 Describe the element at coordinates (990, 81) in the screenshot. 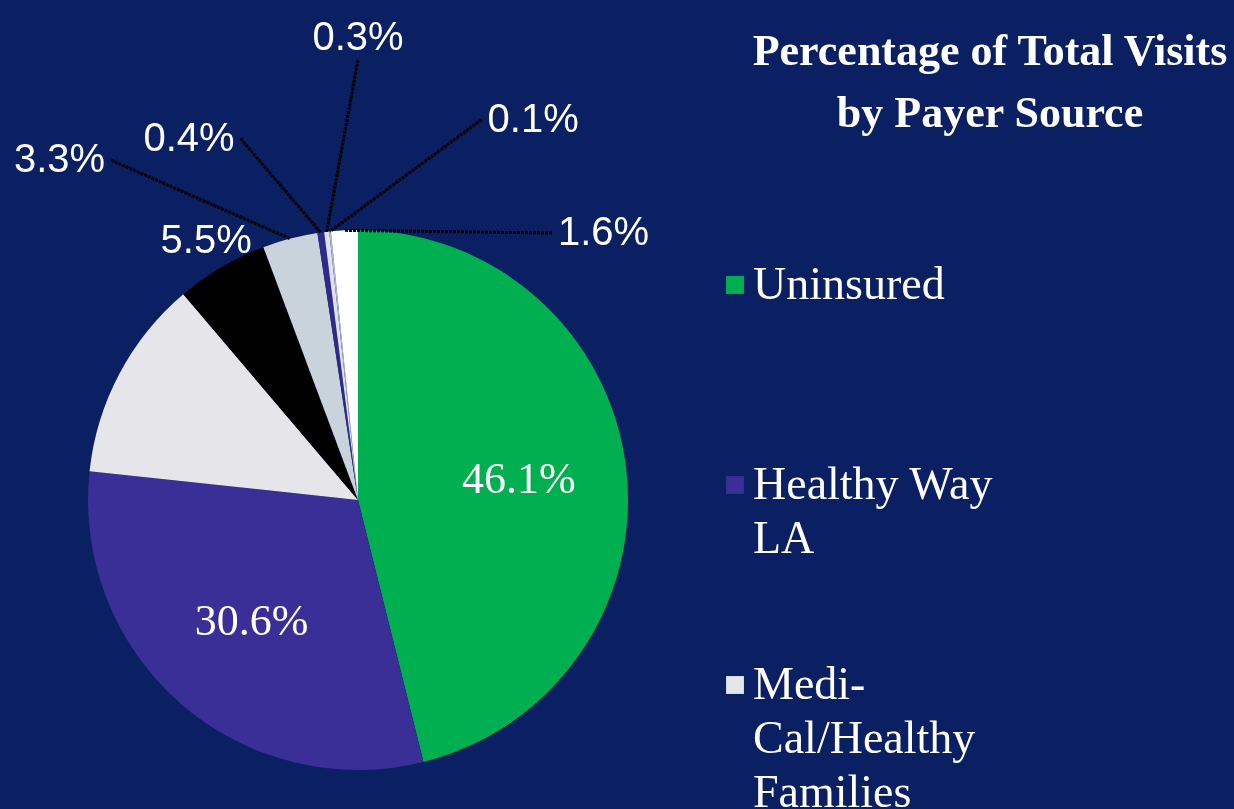

I see `text: Percentage of Total Visits by Payer Source` at that location.